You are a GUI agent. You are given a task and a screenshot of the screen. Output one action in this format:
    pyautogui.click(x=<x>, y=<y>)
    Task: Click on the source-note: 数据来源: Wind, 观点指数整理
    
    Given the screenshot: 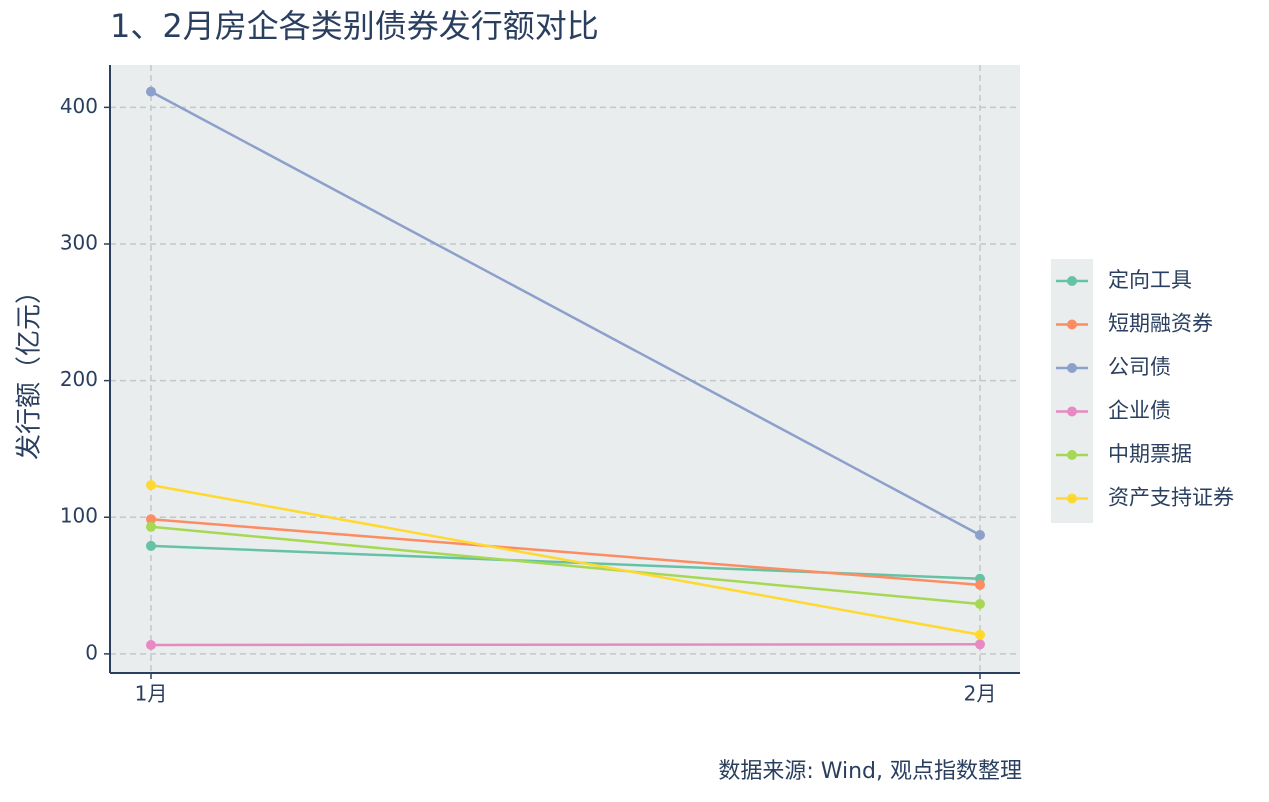 What is the action you would take?
    pyautogui.click(x=870, y=771)
    